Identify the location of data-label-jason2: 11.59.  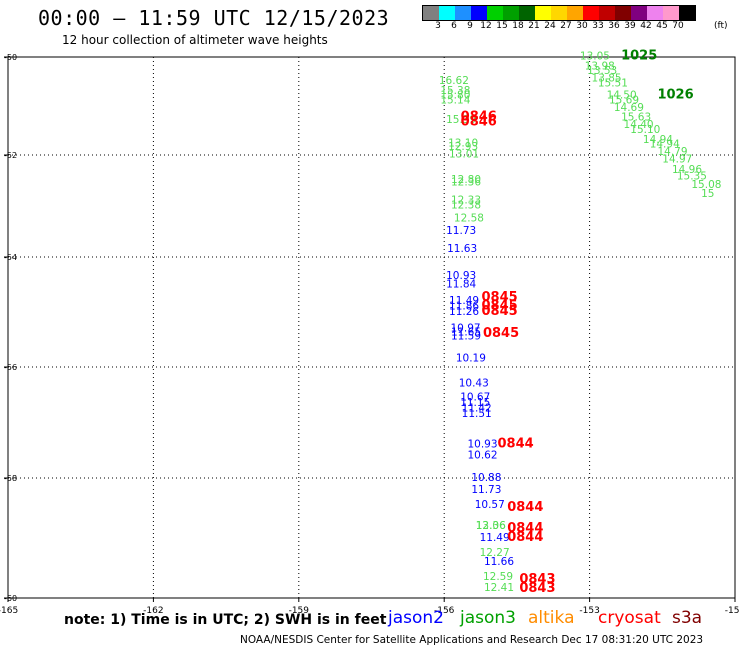
(466, 337).